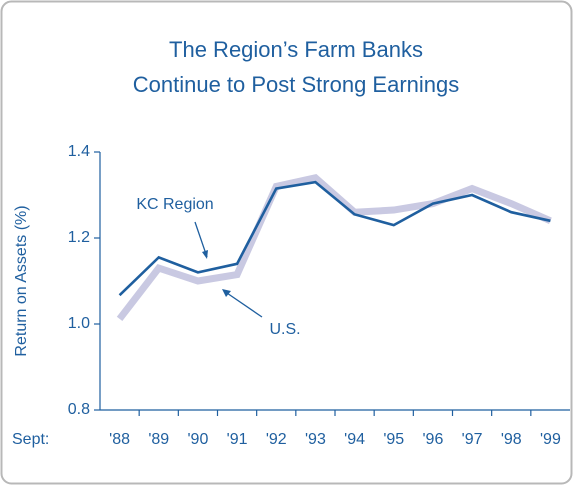  I want to click on y-tick-label: 1.2, so click(79, 237).